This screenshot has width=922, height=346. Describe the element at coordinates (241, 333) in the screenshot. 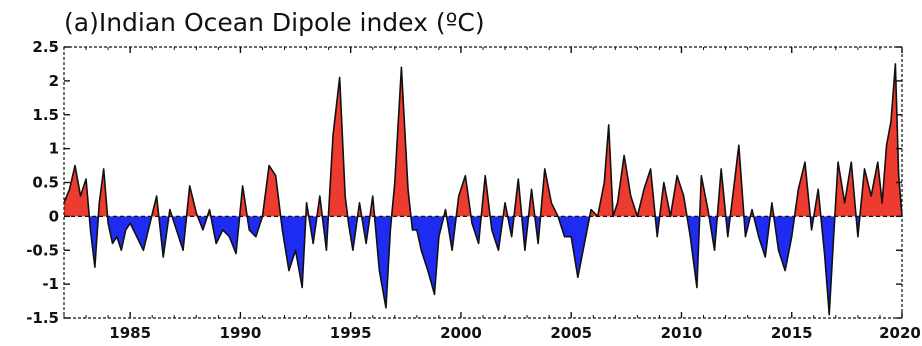

I see `x-tick-label: 1990` at that location.